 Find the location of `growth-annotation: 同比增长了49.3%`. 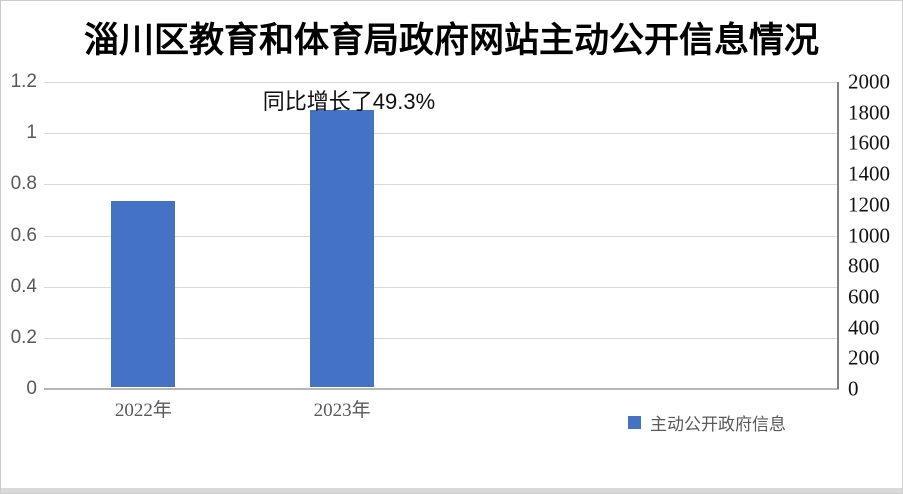

growth-annotation: 同比增长了49.3% is located at coordinates (349, 101).